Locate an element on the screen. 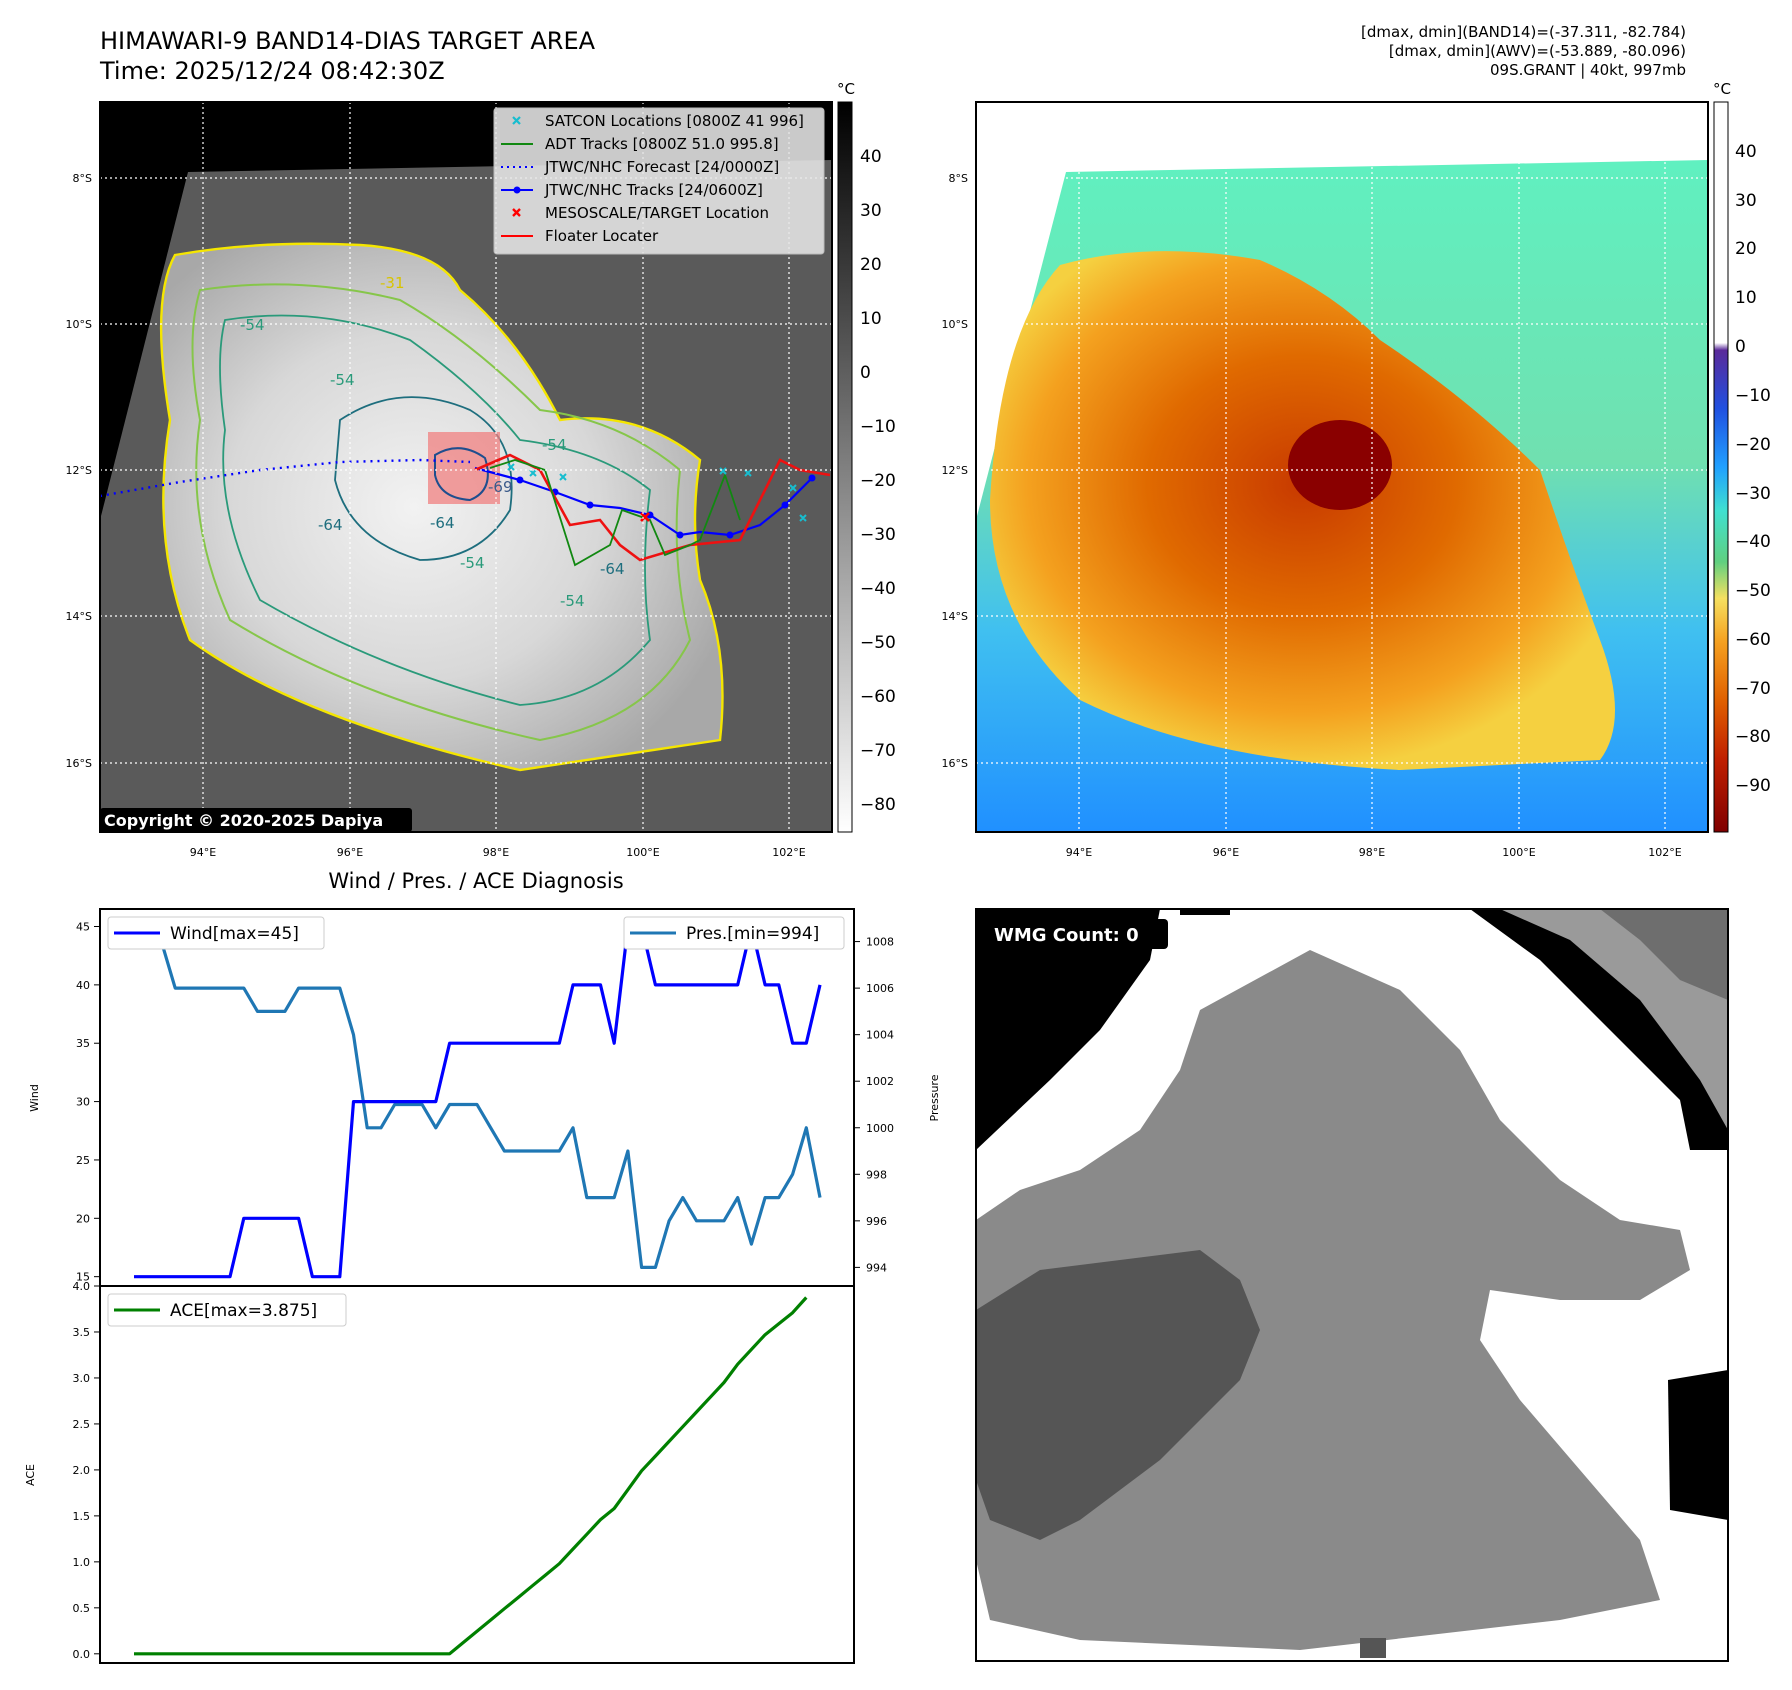 The height and width of the screenshot is (1690, 1792). wind-y-tick-label: 15 is located at coordinates (83, 1277).